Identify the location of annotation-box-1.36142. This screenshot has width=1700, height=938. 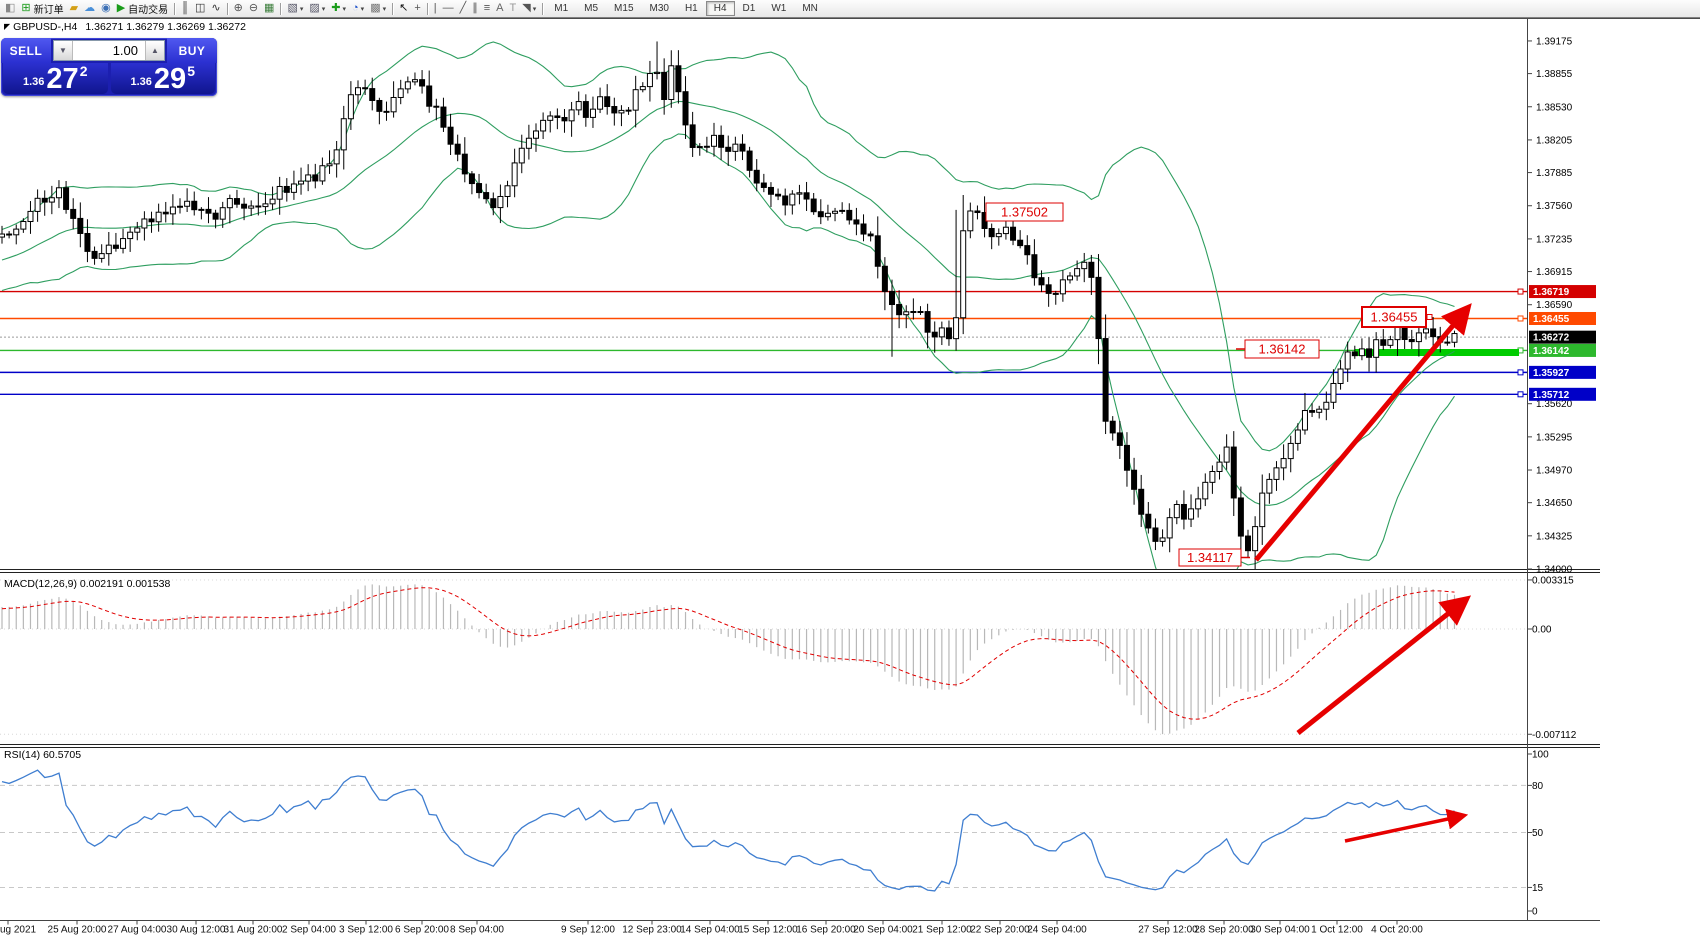
(1282, 349).